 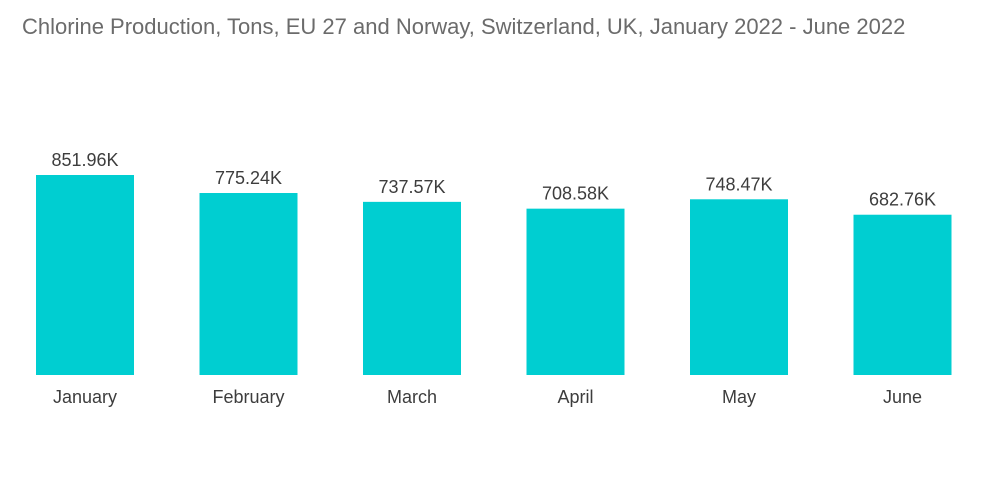 I want to click on bar-april, so click(x=575, y=291).